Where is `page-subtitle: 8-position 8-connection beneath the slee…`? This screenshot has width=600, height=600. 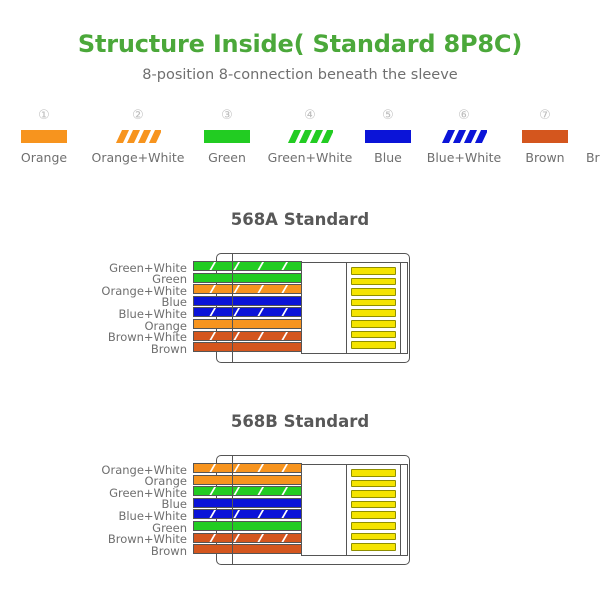 page-subtitle: 8-position 8-connection beneath the slee… is located at coordinates (300, 75).